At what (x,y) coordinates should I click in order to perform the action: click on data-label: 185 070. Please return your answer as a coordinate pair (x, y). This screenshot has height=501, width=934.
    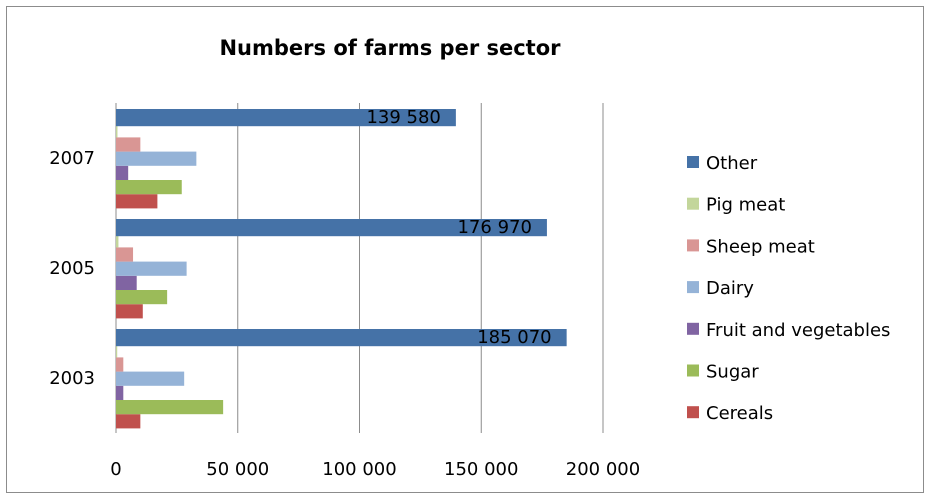
    Looking at the image, I should click on (514, 337).